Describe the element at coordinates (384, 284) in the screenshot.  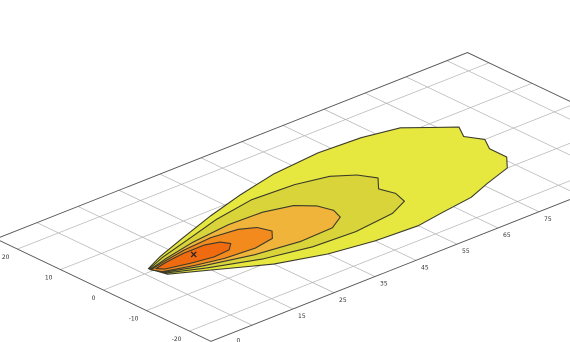
I see `x-tick-label: 35` at that location.